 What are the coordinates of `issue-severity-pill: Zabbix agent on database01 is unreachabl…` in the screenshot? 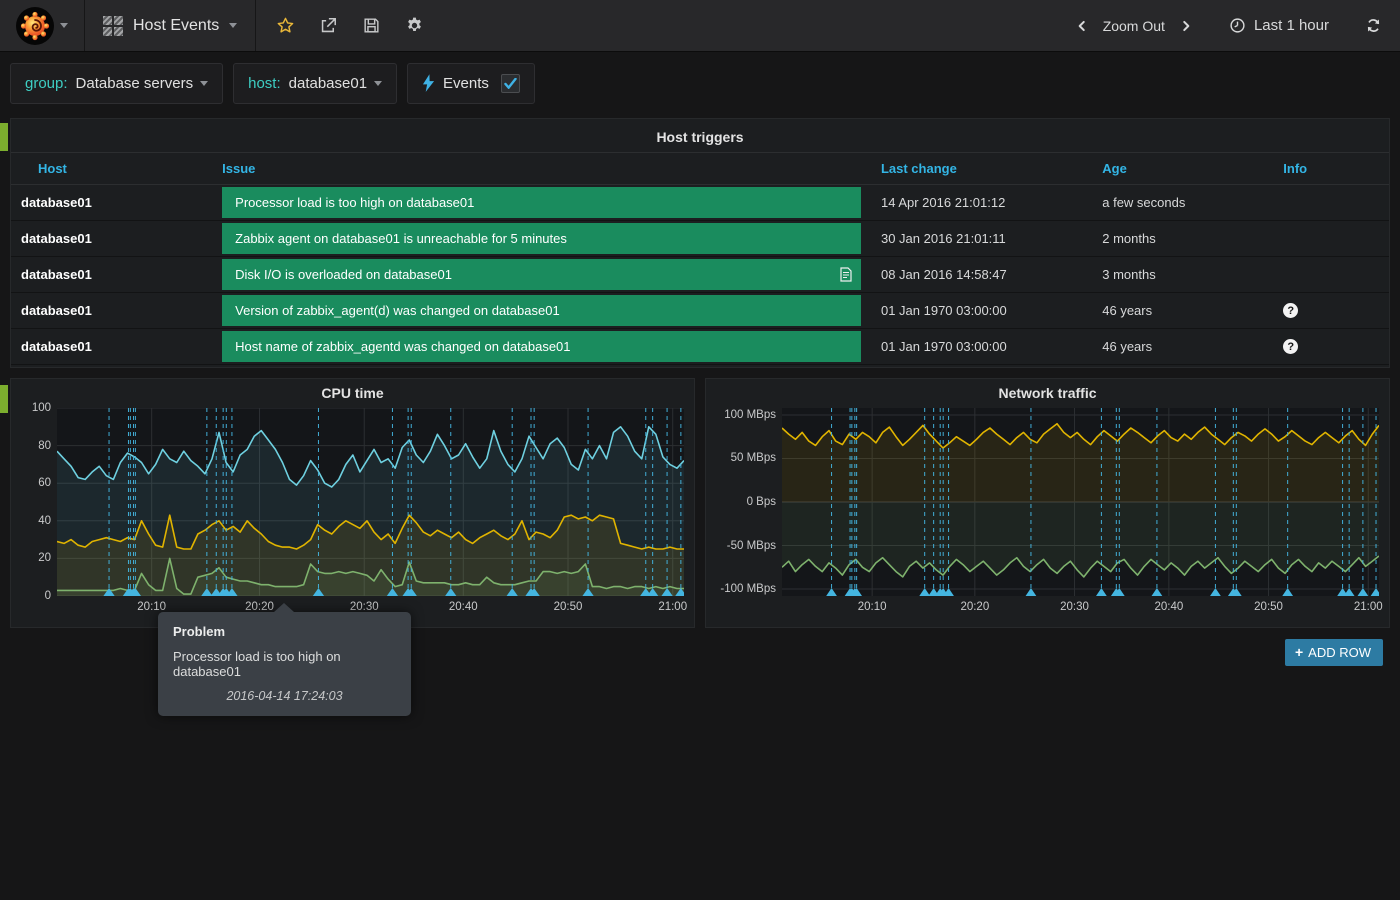 It's located at (541, 238).